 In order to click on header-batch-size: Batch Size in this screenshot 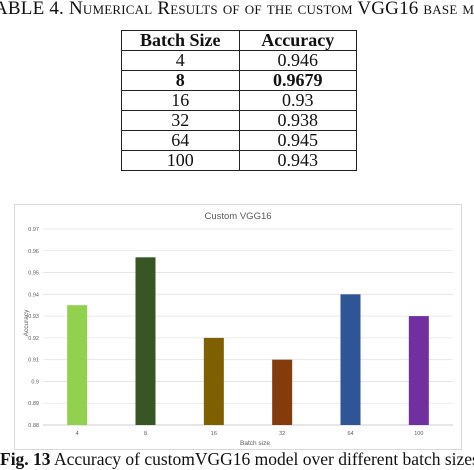, I will do `click(180, 40)`.